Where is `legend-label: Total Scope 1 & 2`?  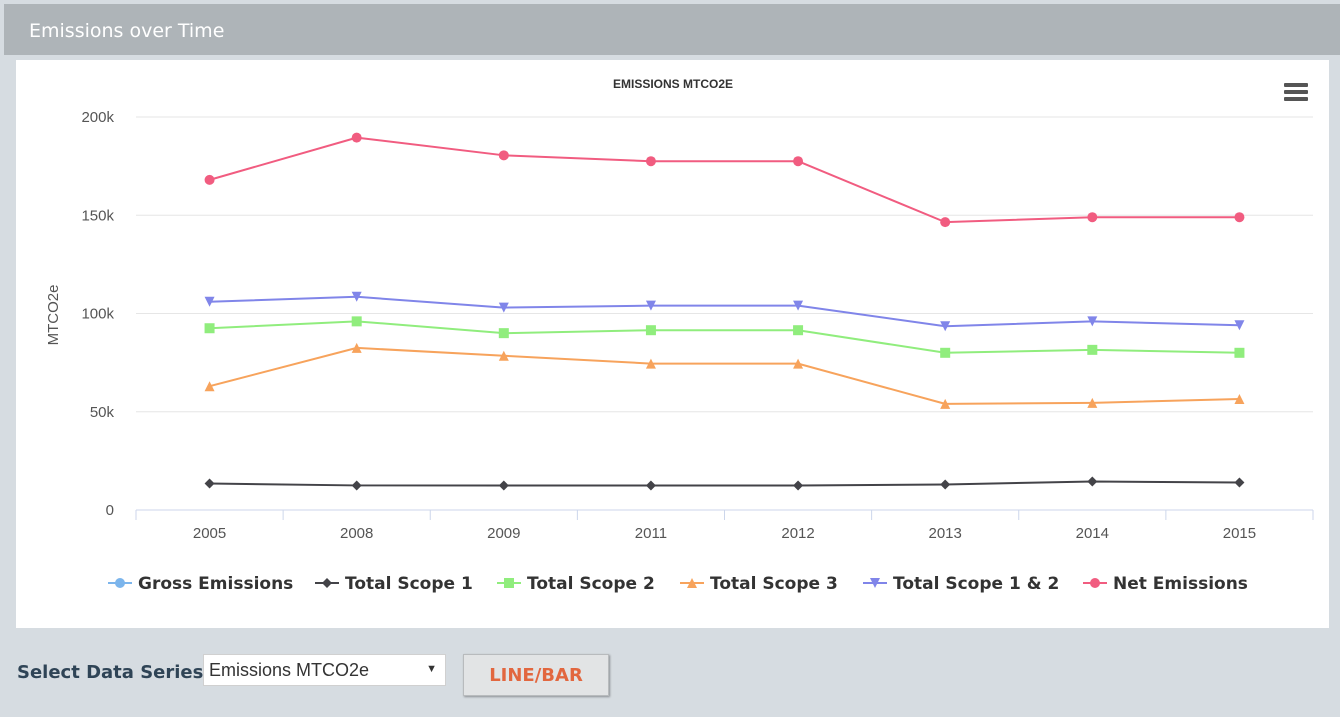 legend-label: Total Scope 1 & 2 is located at coordinates (976, 584).